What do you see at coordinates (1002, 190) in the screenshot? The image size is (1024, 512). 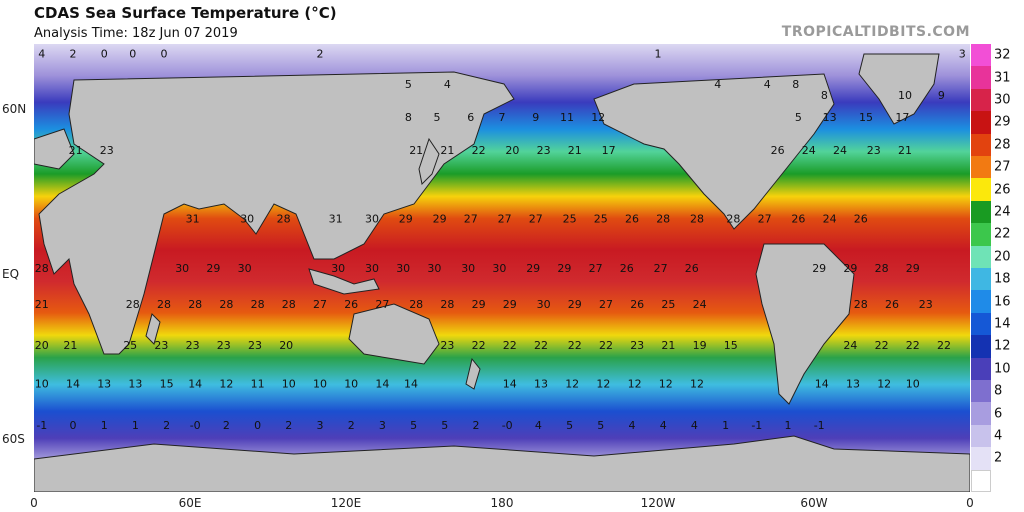 I see `colorbar-label: 26` at bounding box center [1002, 190].